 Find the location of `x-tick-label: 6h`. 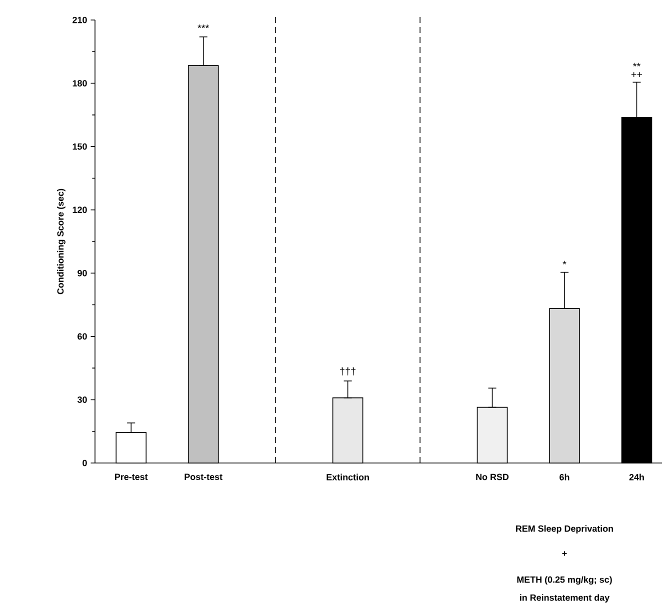

x-tick-label: 6h is located at coordinates (565, 477).